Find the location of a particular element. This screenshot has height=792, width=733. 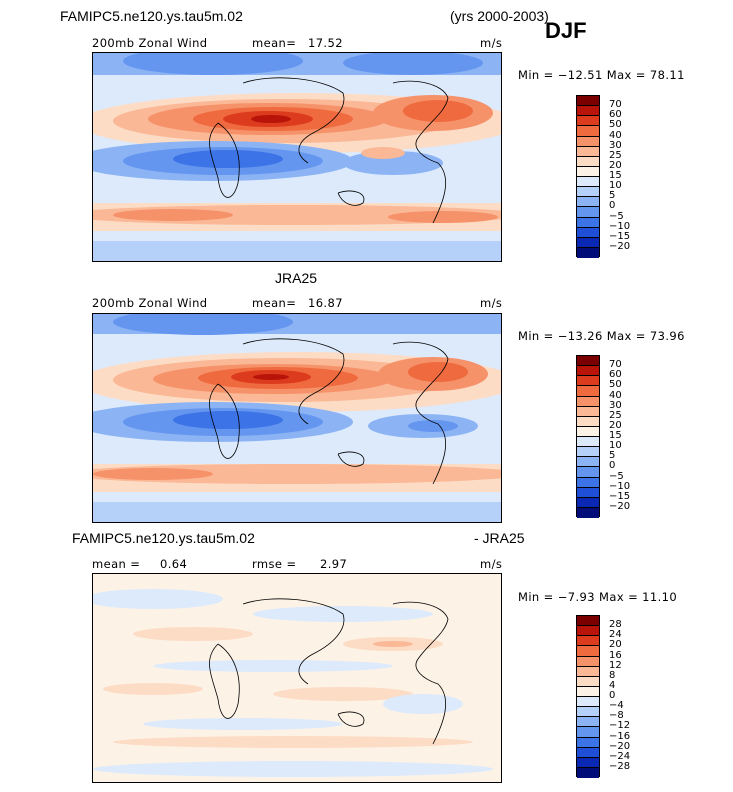

panel2-map is located at coordinates (297, 418).